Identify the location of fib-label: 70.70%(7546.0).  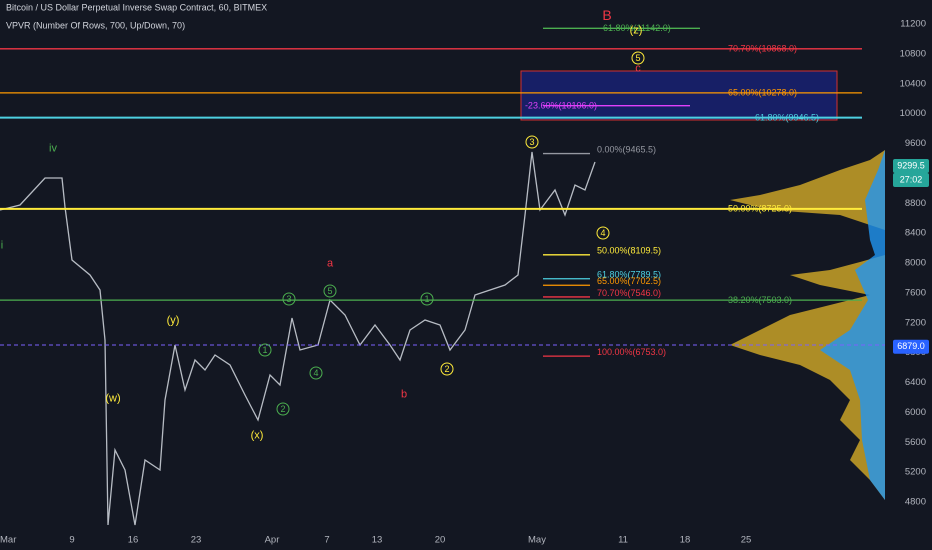
(629, 293).